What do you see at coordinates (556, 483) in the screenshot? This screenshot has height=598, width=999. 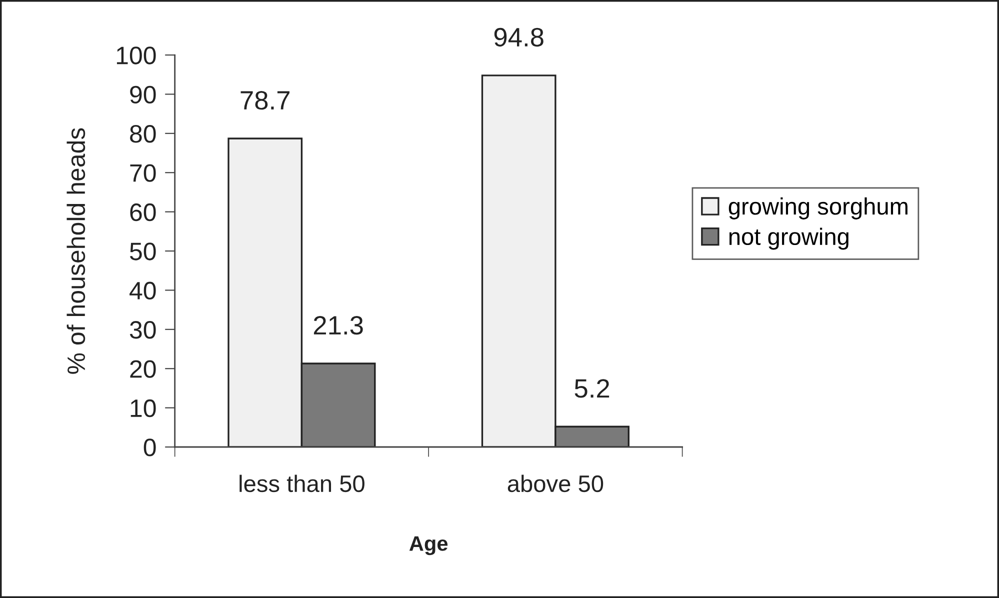 I see `x-tick-label: above 50` at bounding box center [556, 483].